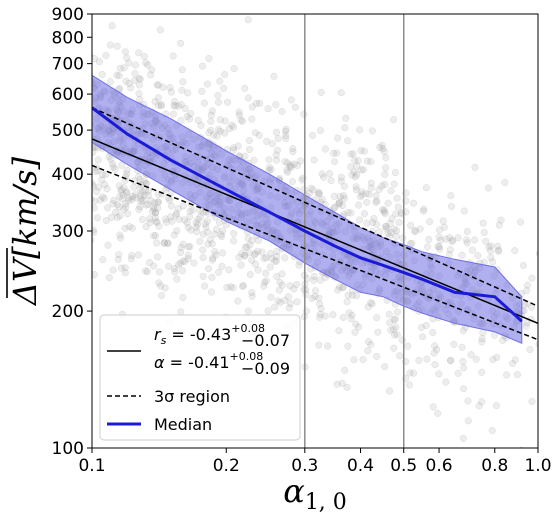 The height and width of the screenshot is (515, 560). I want to click on legend-fit-rs: rs = -0.43+0.08, so click(209, 334).